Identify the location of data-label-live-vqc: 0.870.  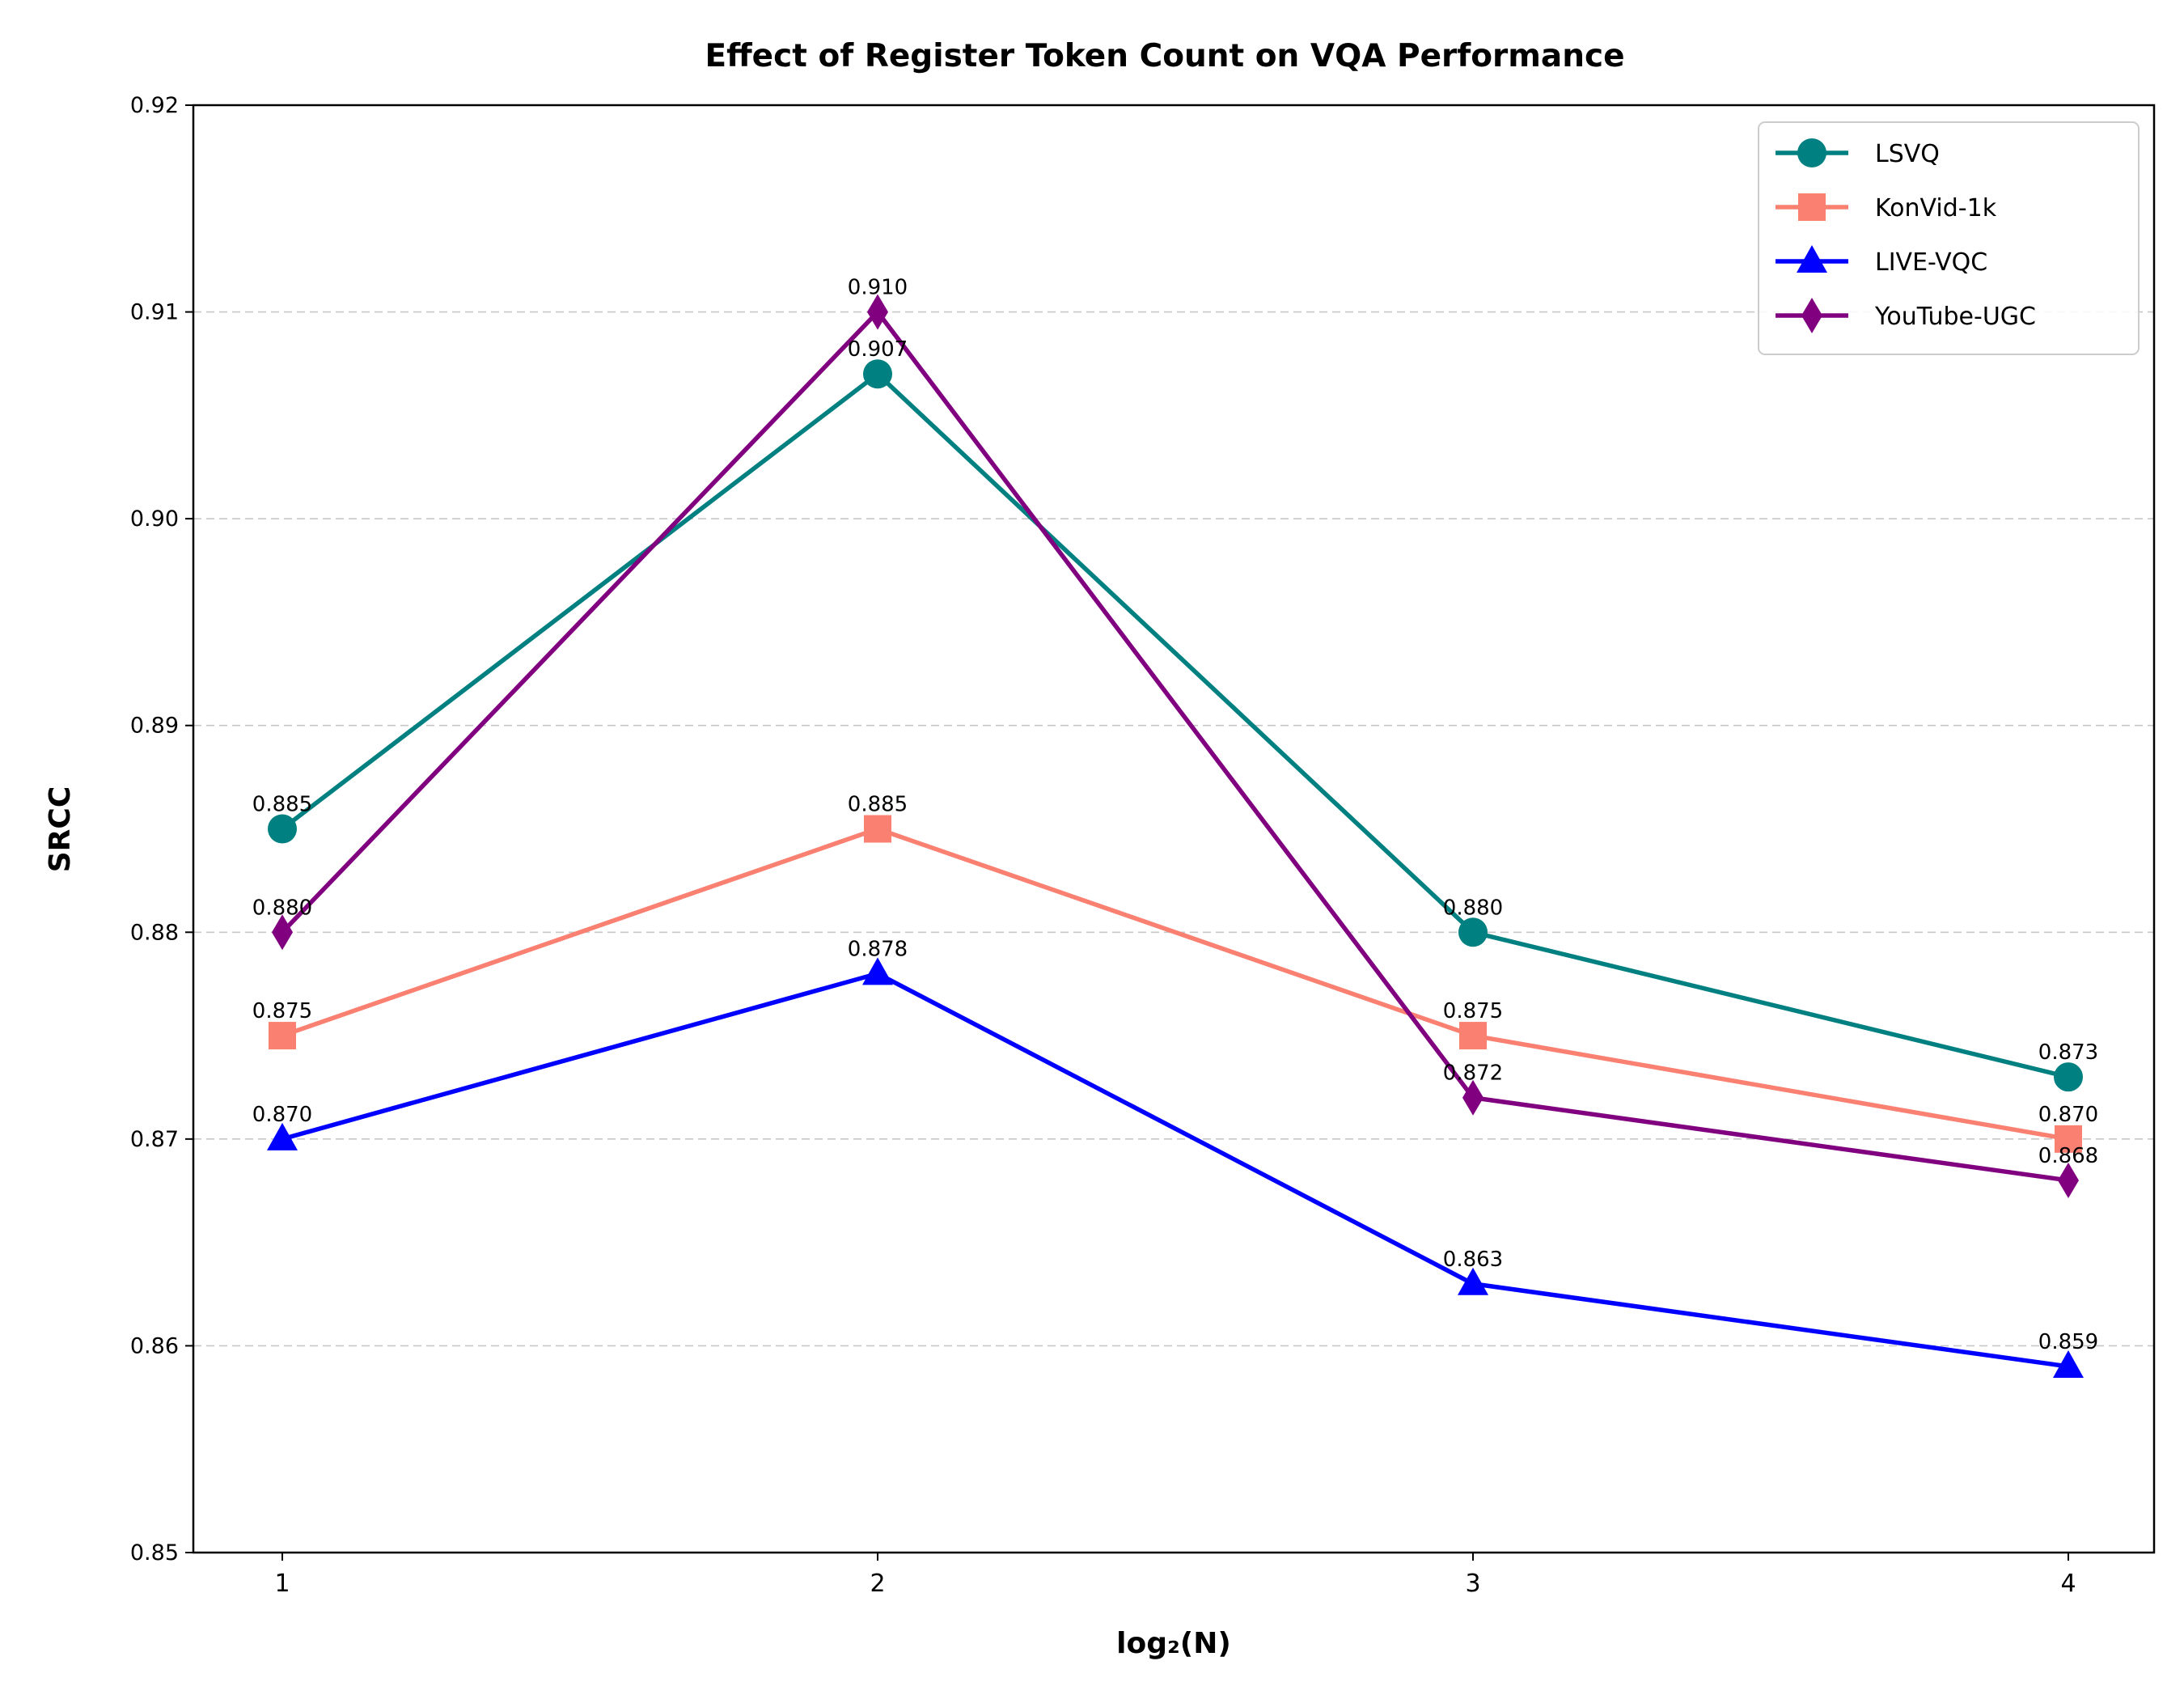
(282, 1115).